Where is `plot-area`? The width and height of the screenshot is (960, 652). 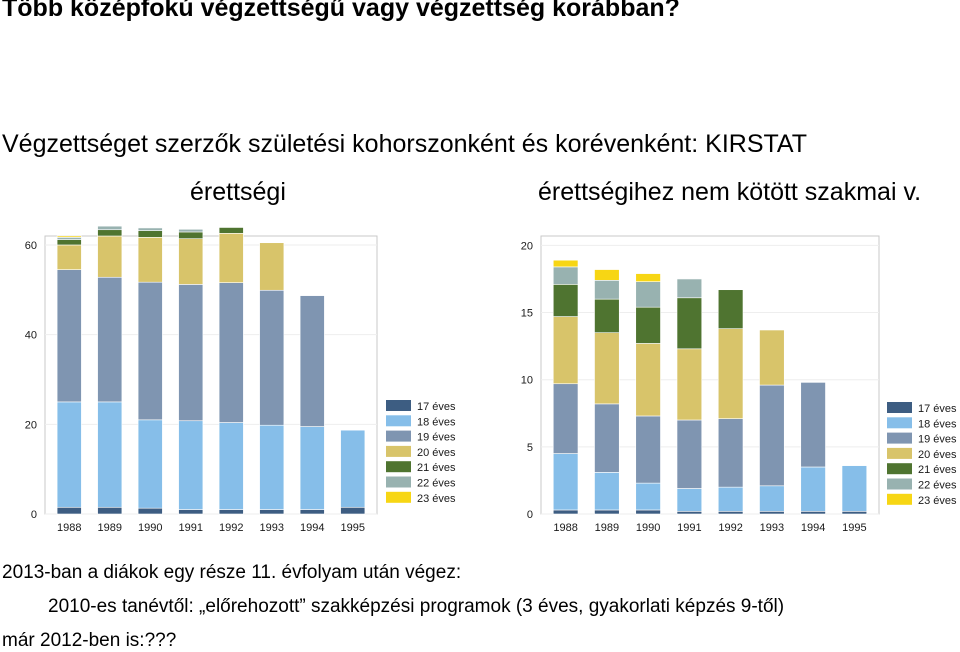 plot-area is located at coordinates (211, 375).